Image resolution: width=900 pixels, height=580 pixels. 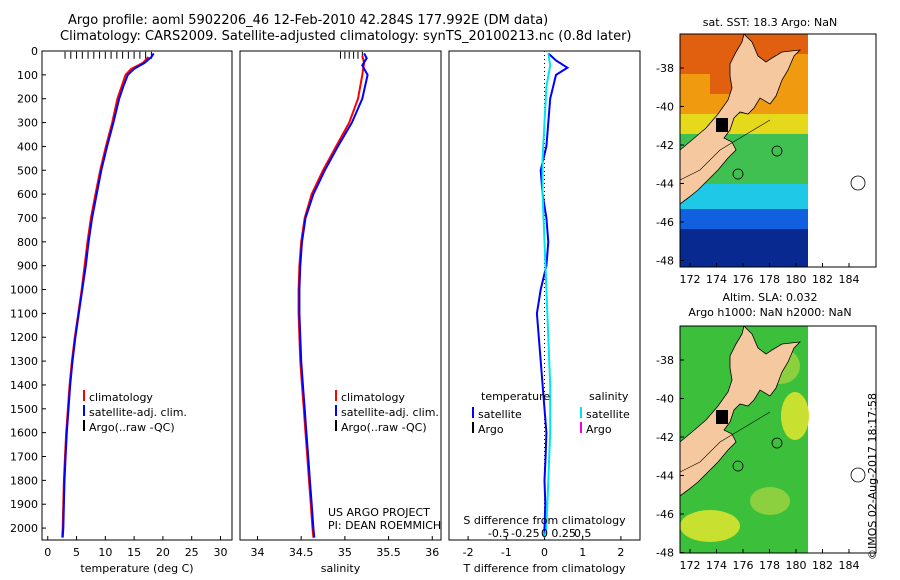 What do you see at coordinates (872, 476) in the screenshot?
I see `imos-timestamp: ©IMOS 02-Aug-2017 18:17:58` at bounding box center [872, 476].